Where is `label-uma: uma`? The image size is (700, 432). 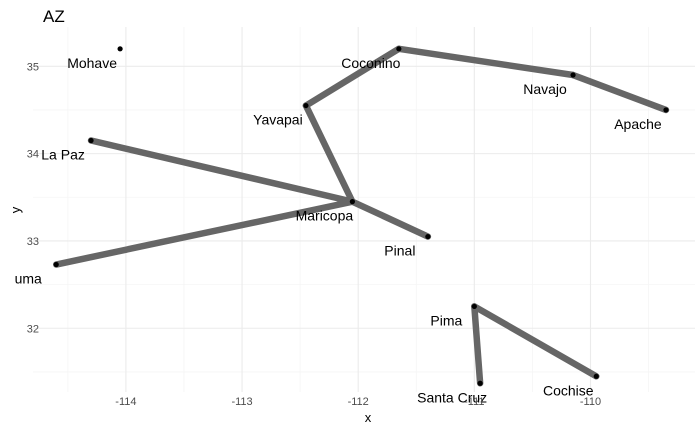
label-uma: uma is located at coordinates (28, 279).